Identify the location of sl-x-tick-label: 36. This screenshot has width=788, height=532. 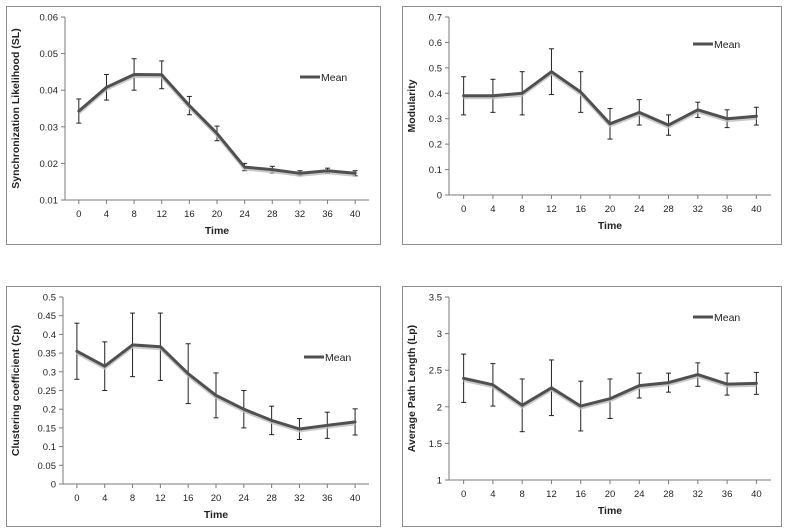
(327, 214).